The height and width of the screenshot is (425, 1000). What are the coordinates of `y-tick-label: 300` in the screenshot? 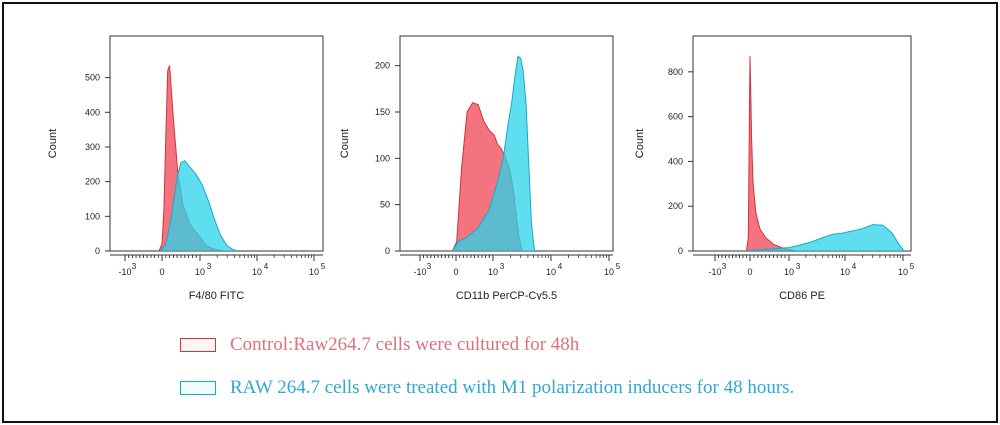 It's located at (92, 147).